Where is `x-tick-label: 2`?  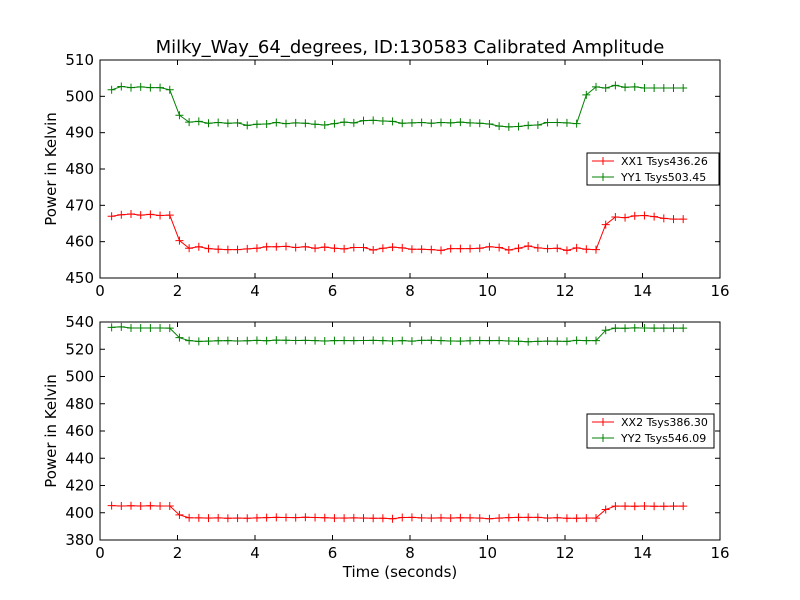 x-tick-label: 2 is located at coordinates (178, 291).